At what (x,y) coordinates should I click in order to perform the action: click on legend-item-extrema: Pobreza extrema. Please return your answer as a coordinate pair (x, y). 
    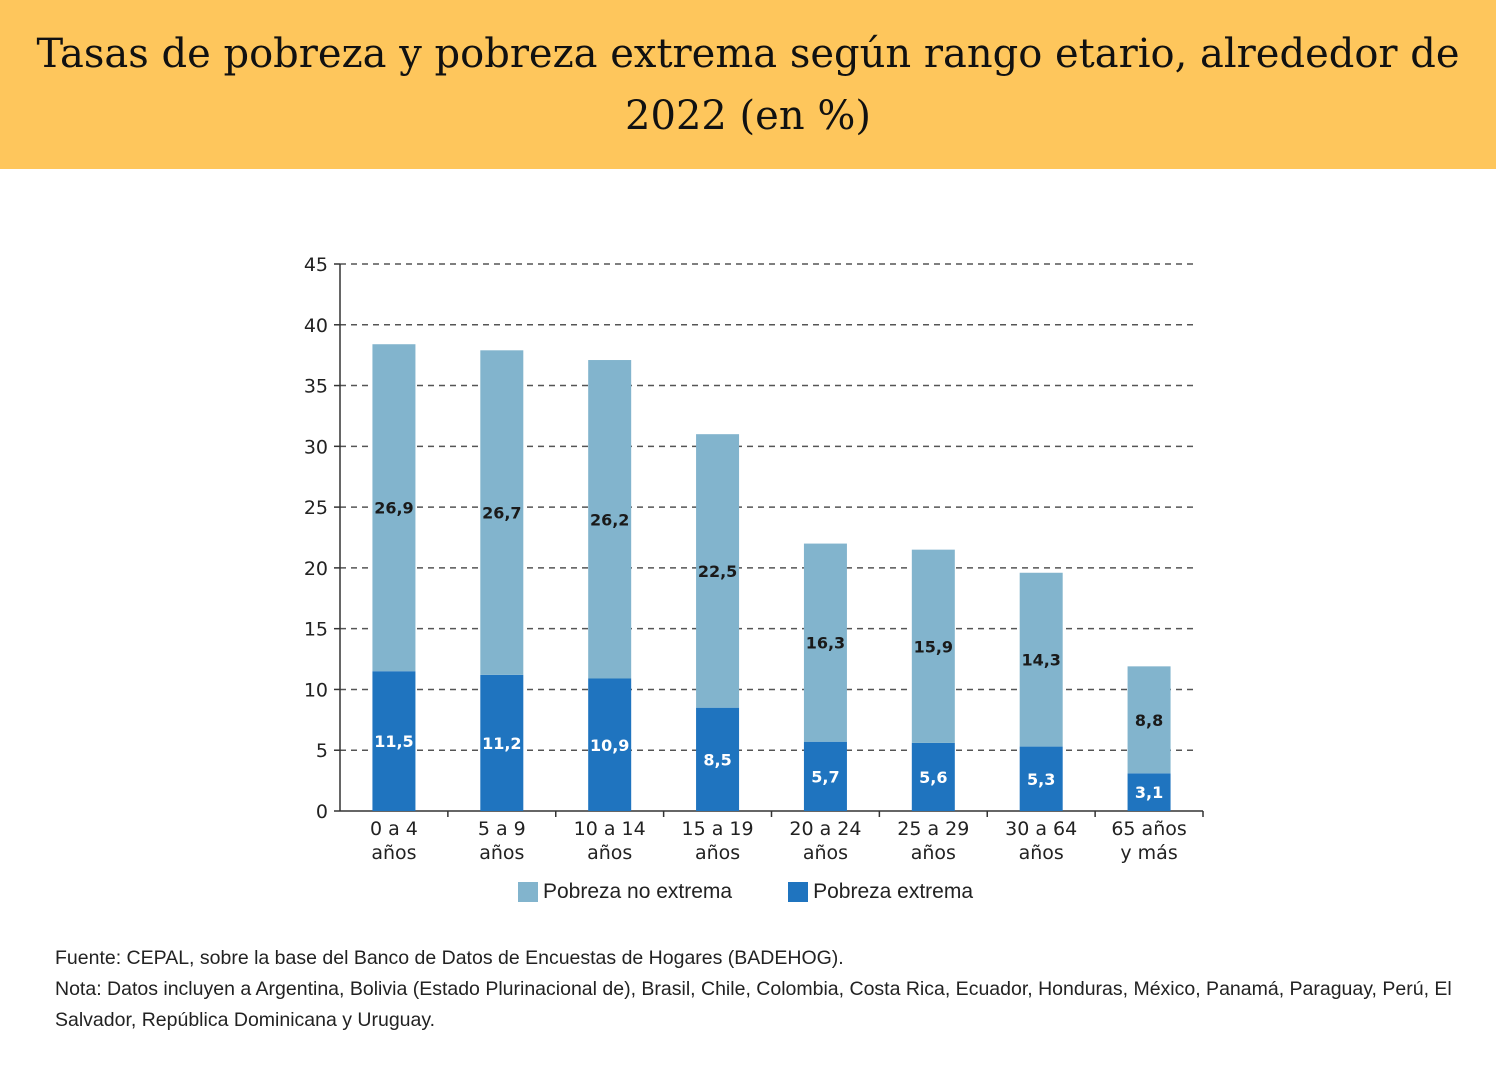
    Looking at the image, I should click on (880, 892).